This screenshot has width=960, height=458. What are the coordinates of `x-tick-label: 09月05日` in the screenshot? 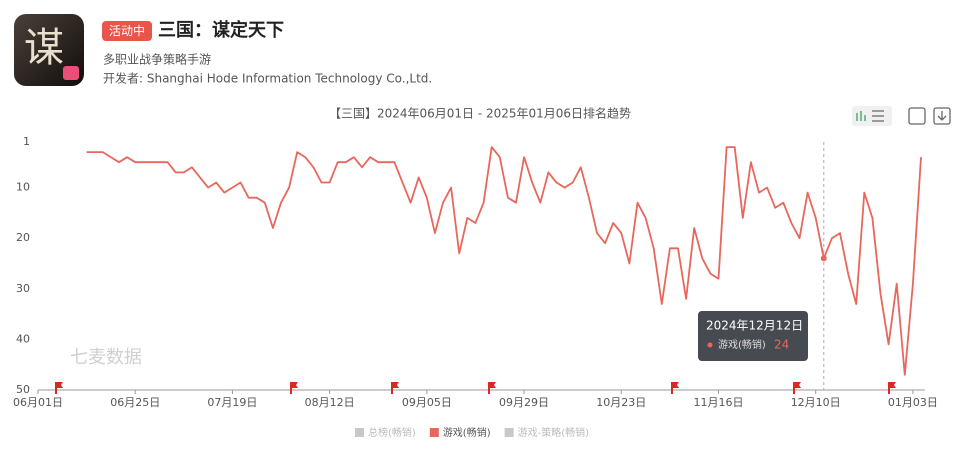 It's located at (427, 402).